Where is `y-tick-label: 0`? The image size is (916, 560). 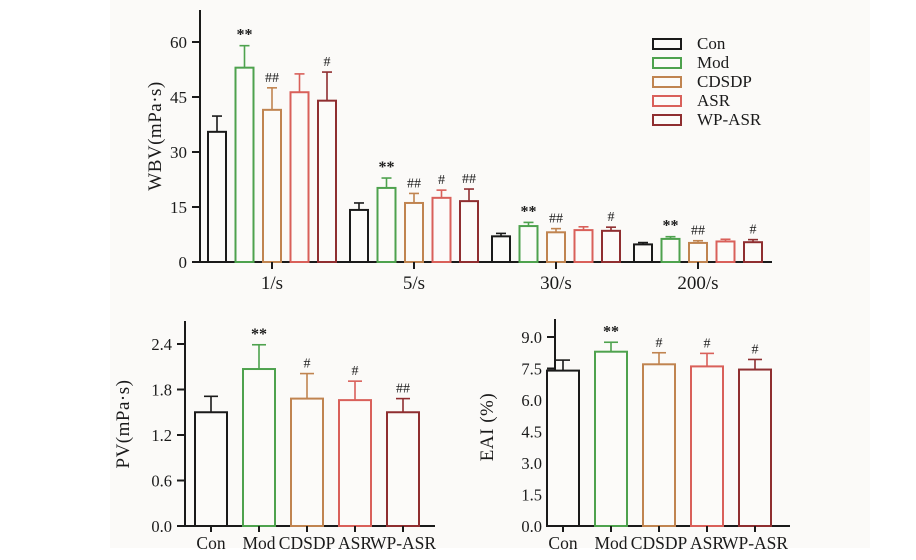
y-tick-label: 0 is located at coordinates (183, 262).